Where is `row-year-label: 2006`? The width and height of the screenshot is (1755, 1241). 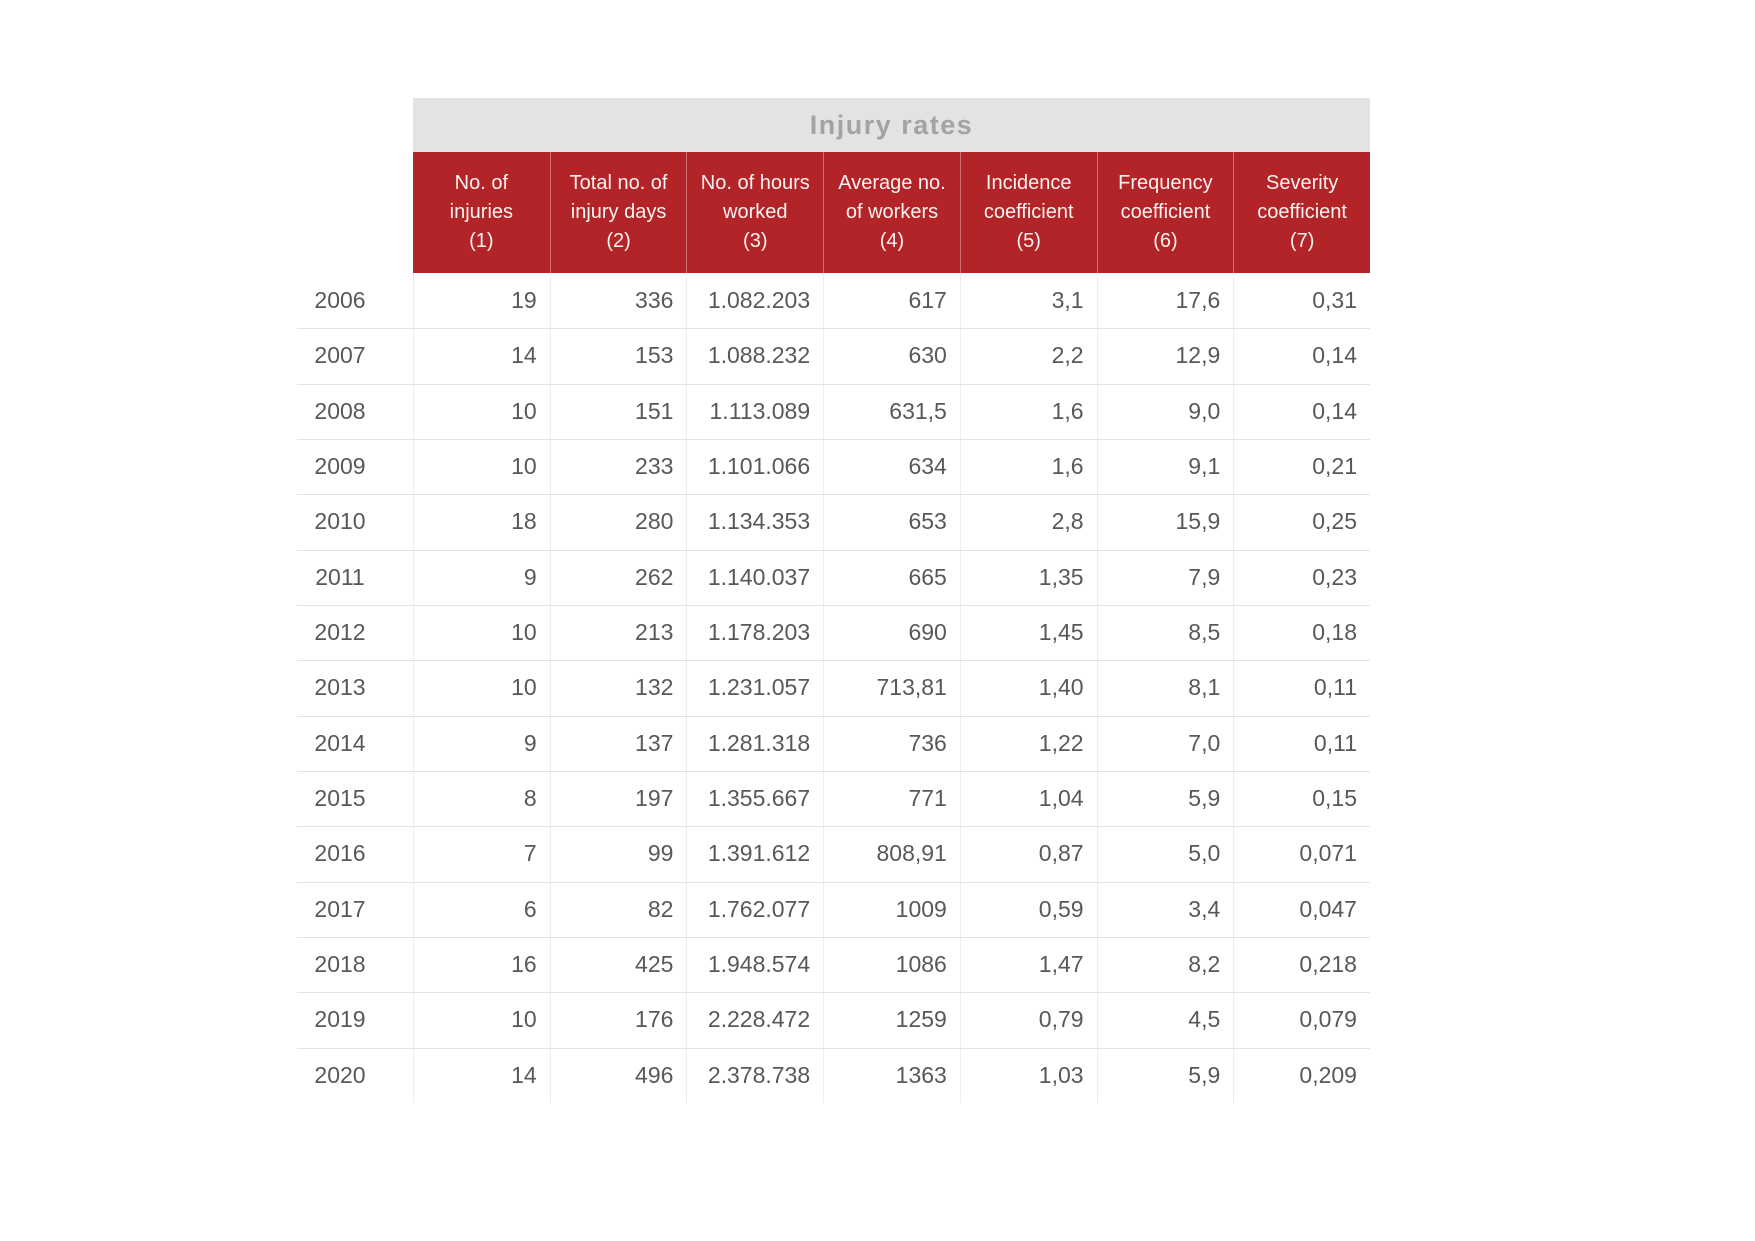 row-year-label: 2006 is located at coordinates (340, 300).